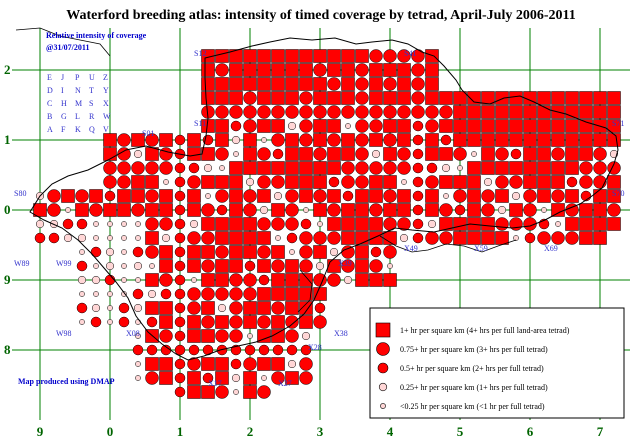  Describe the element at coordinates (92, 129) in the screenshot. I see `tetrad-letter: Q` at that location.